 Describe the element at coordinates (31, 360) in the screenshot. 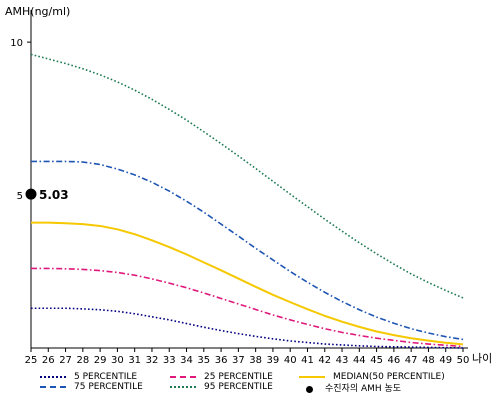

I see `x-tick-label: 25` at that location.